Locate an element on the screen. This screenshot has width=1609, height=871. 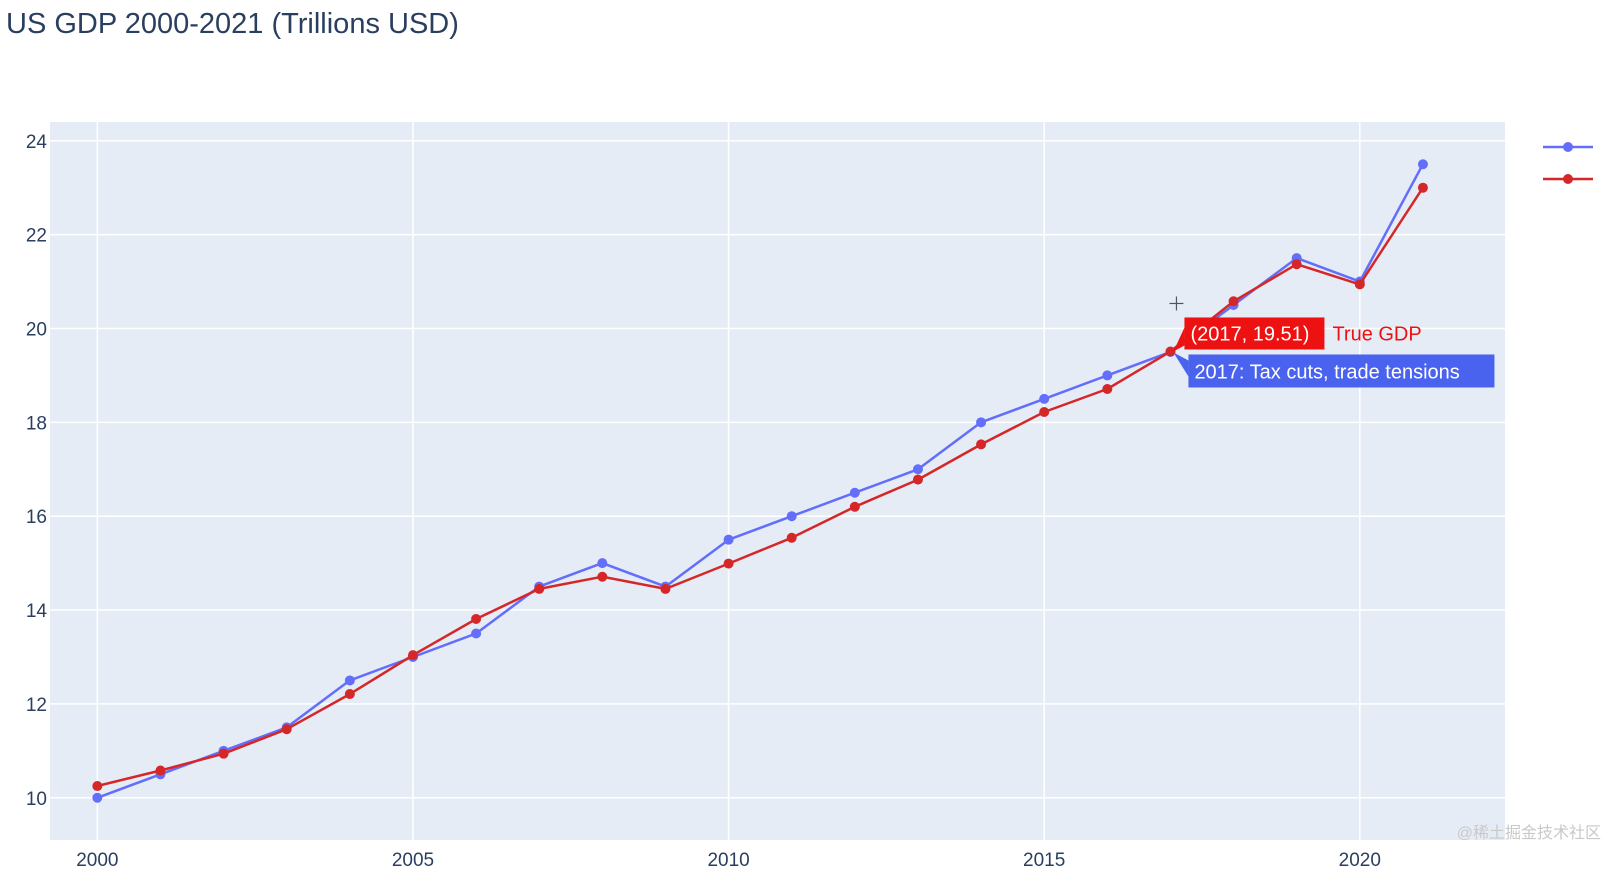
hover-label-primary-box is located at coordinates (1254, 333).